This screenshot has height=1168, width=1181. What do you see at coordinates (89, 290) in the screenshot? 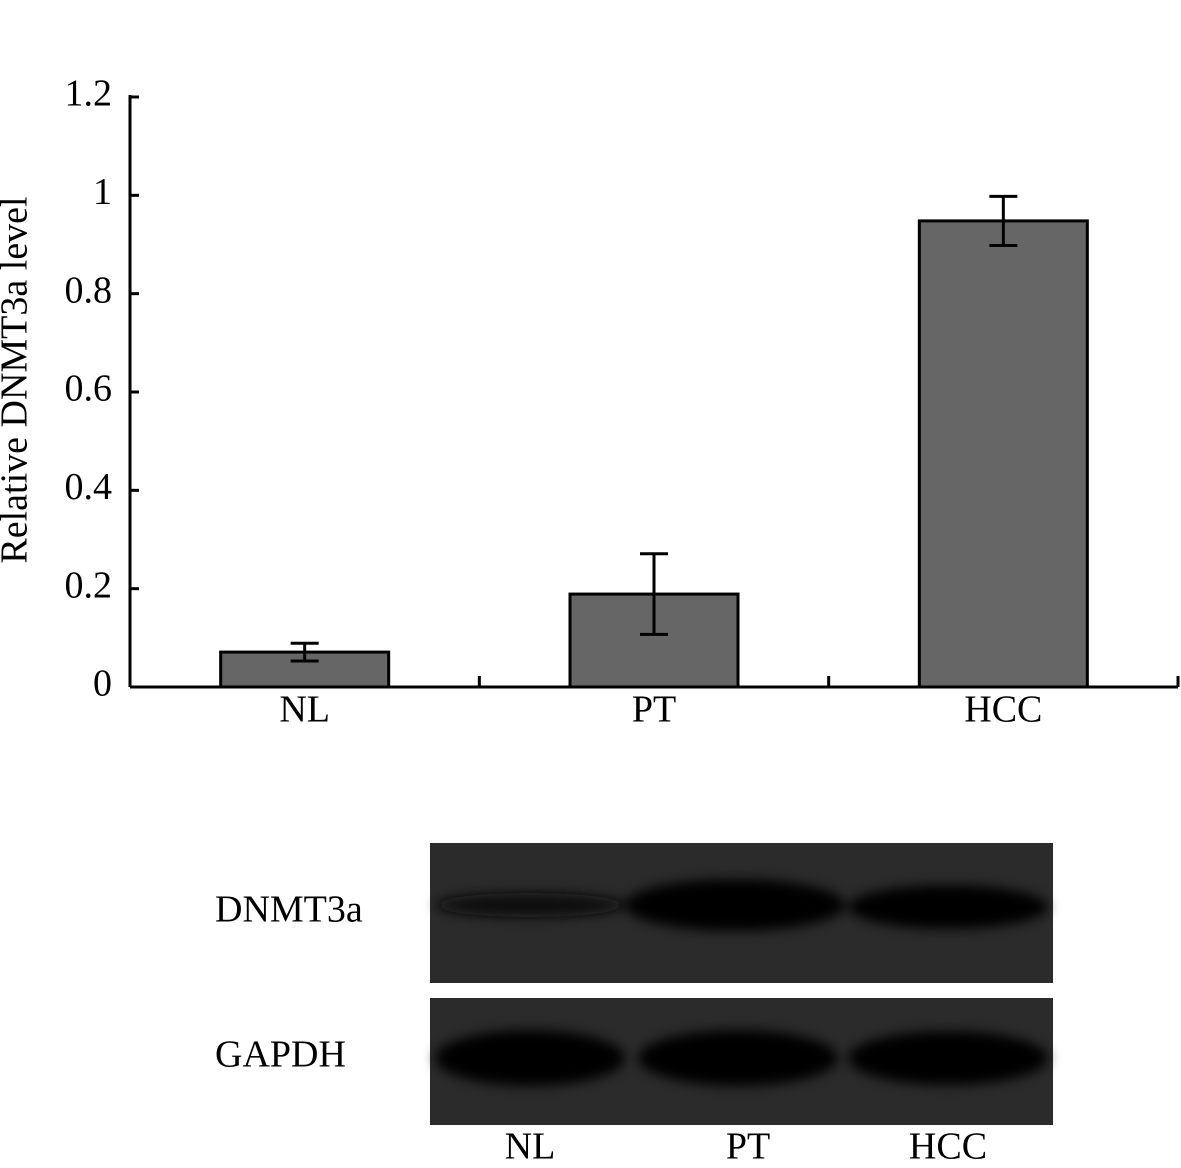
I see `y-tick-label: 0.8` at bounding box center [89, 290].